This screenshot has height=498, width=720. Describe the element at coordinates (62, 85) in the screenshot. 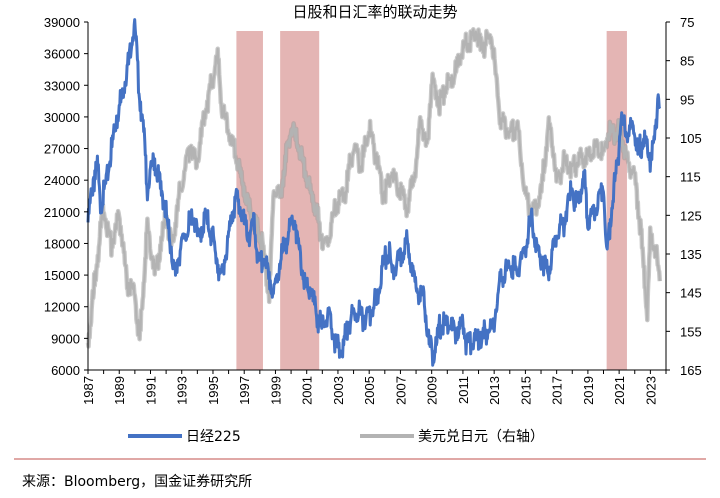

I see `left-tick-label: 33000` at that location.